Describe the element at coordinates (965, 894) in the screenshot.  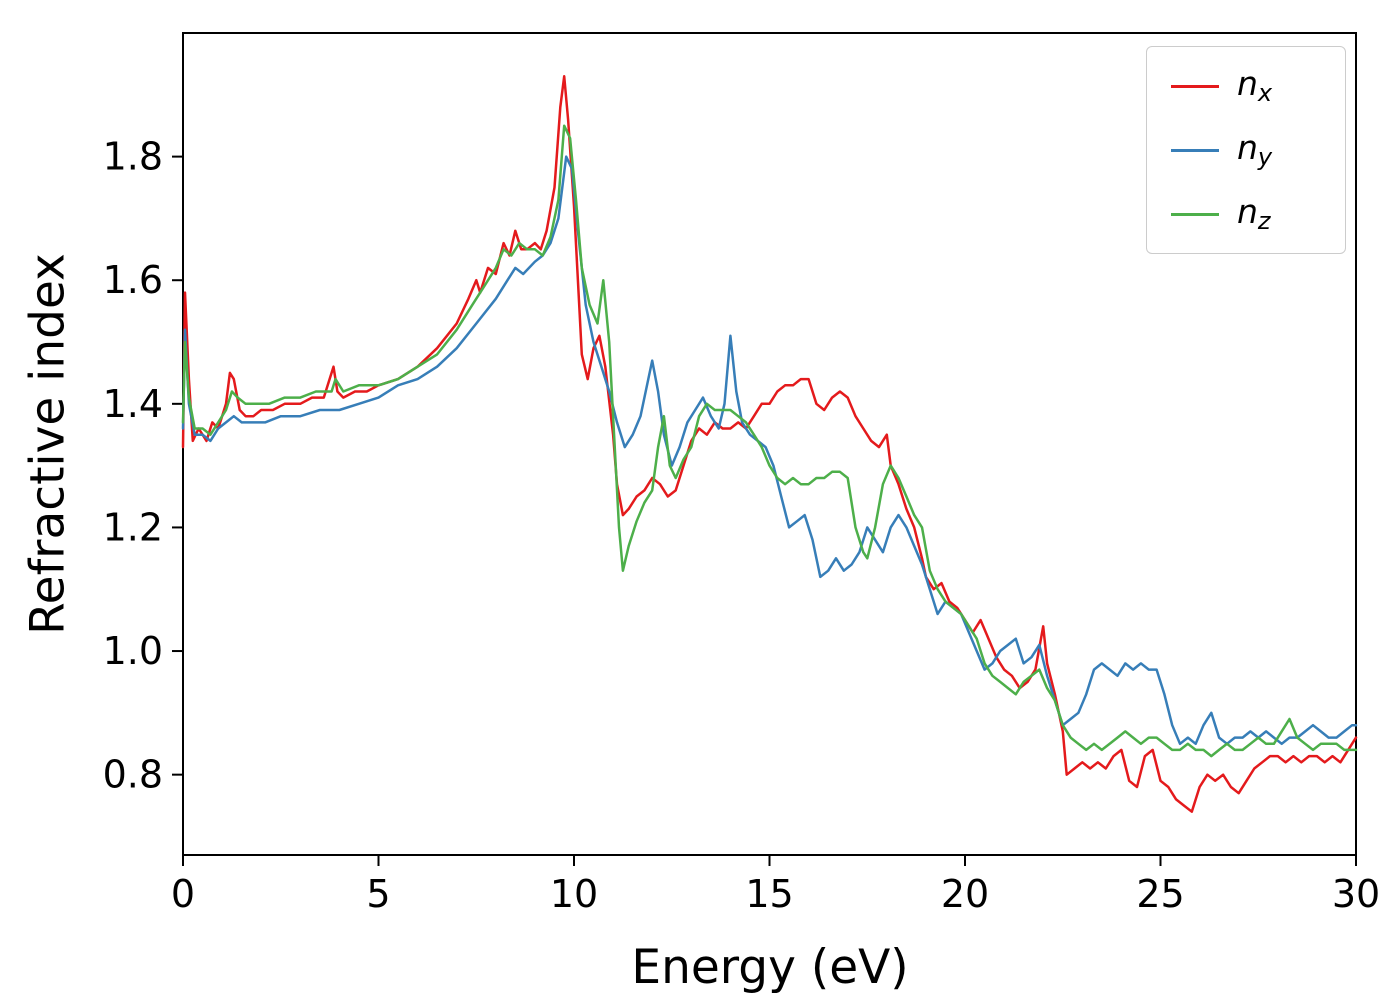
I see `x-tick-label: 20` at that location.